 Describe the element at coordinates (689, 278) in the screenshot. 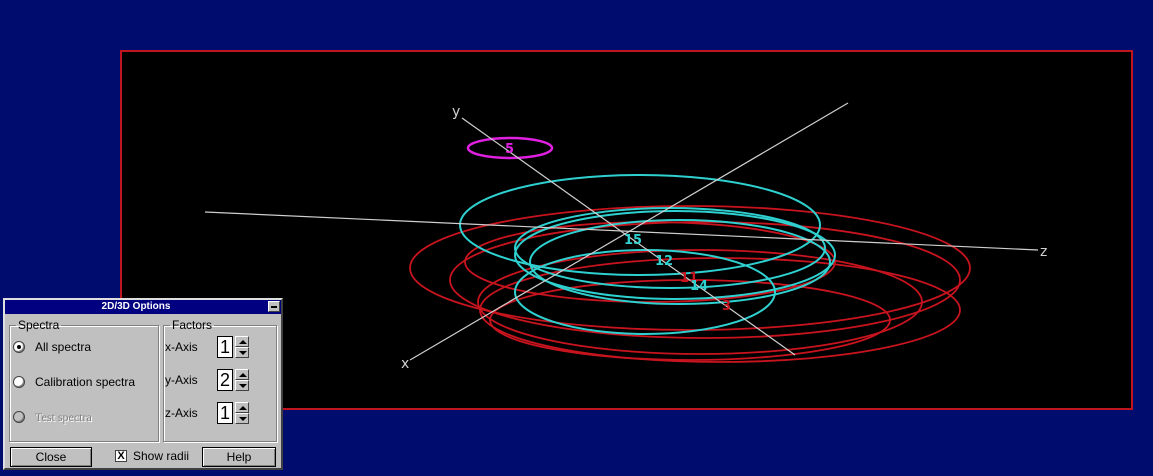

I see `marker-label: 11` at that location.